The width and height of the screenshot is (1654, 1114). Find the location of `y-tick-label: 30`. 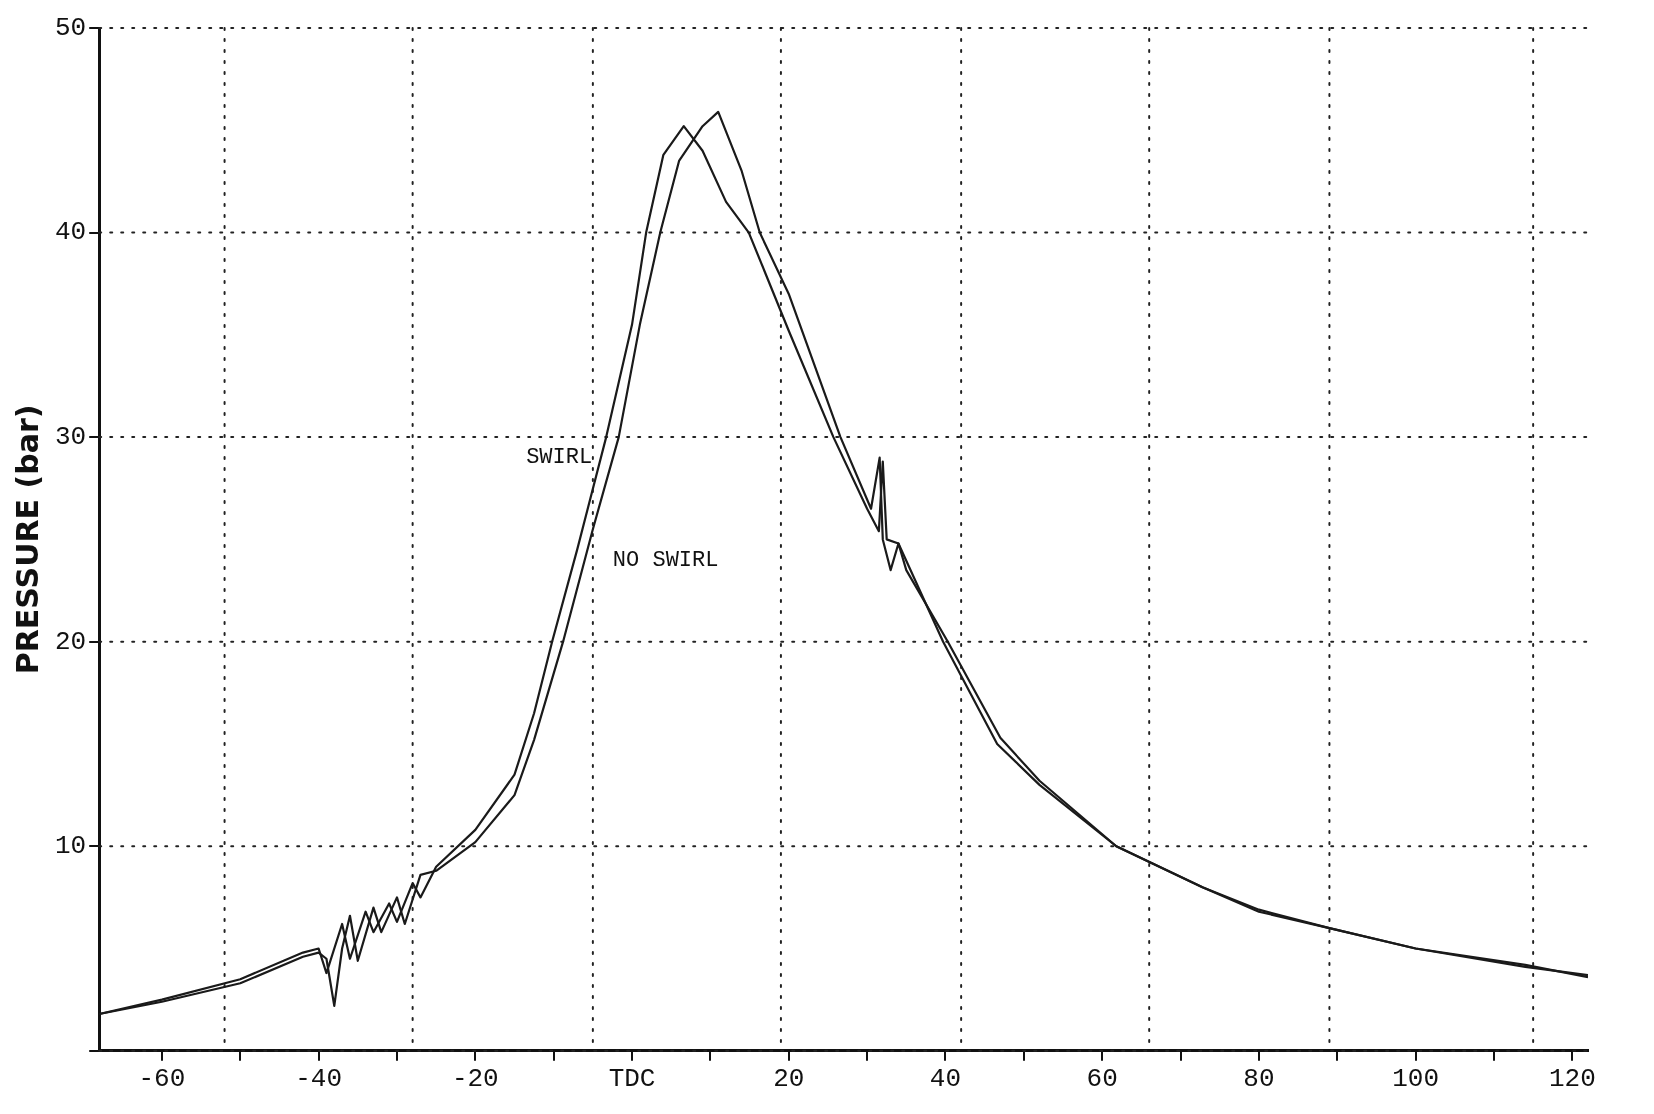

y-tick-label: 30 is located at coordinates (70, 437).